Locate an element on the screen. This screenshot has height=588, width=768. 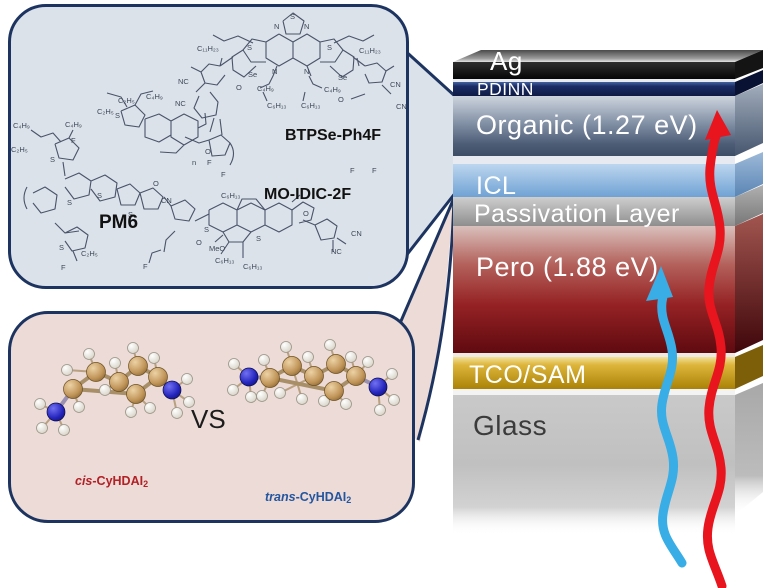
layer-label-pdinn: PDINN is located at coordinates (505, 89).